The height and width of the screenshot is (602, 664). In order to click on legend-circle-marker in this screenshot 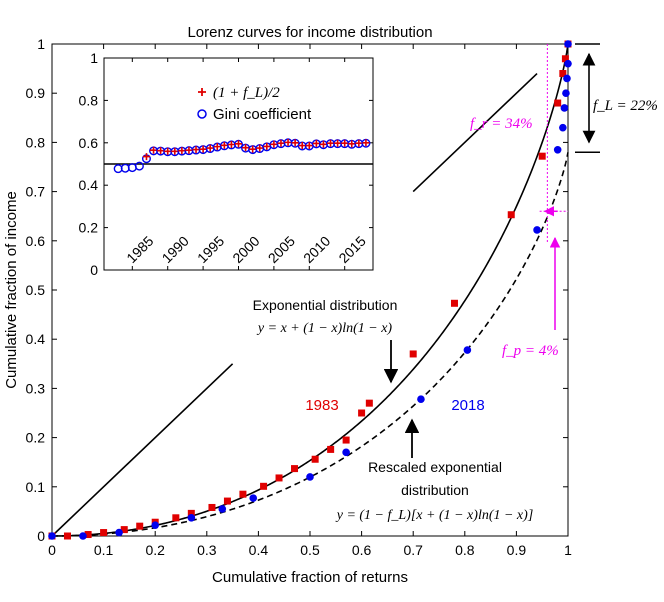, I will do `click(202, 114)`.